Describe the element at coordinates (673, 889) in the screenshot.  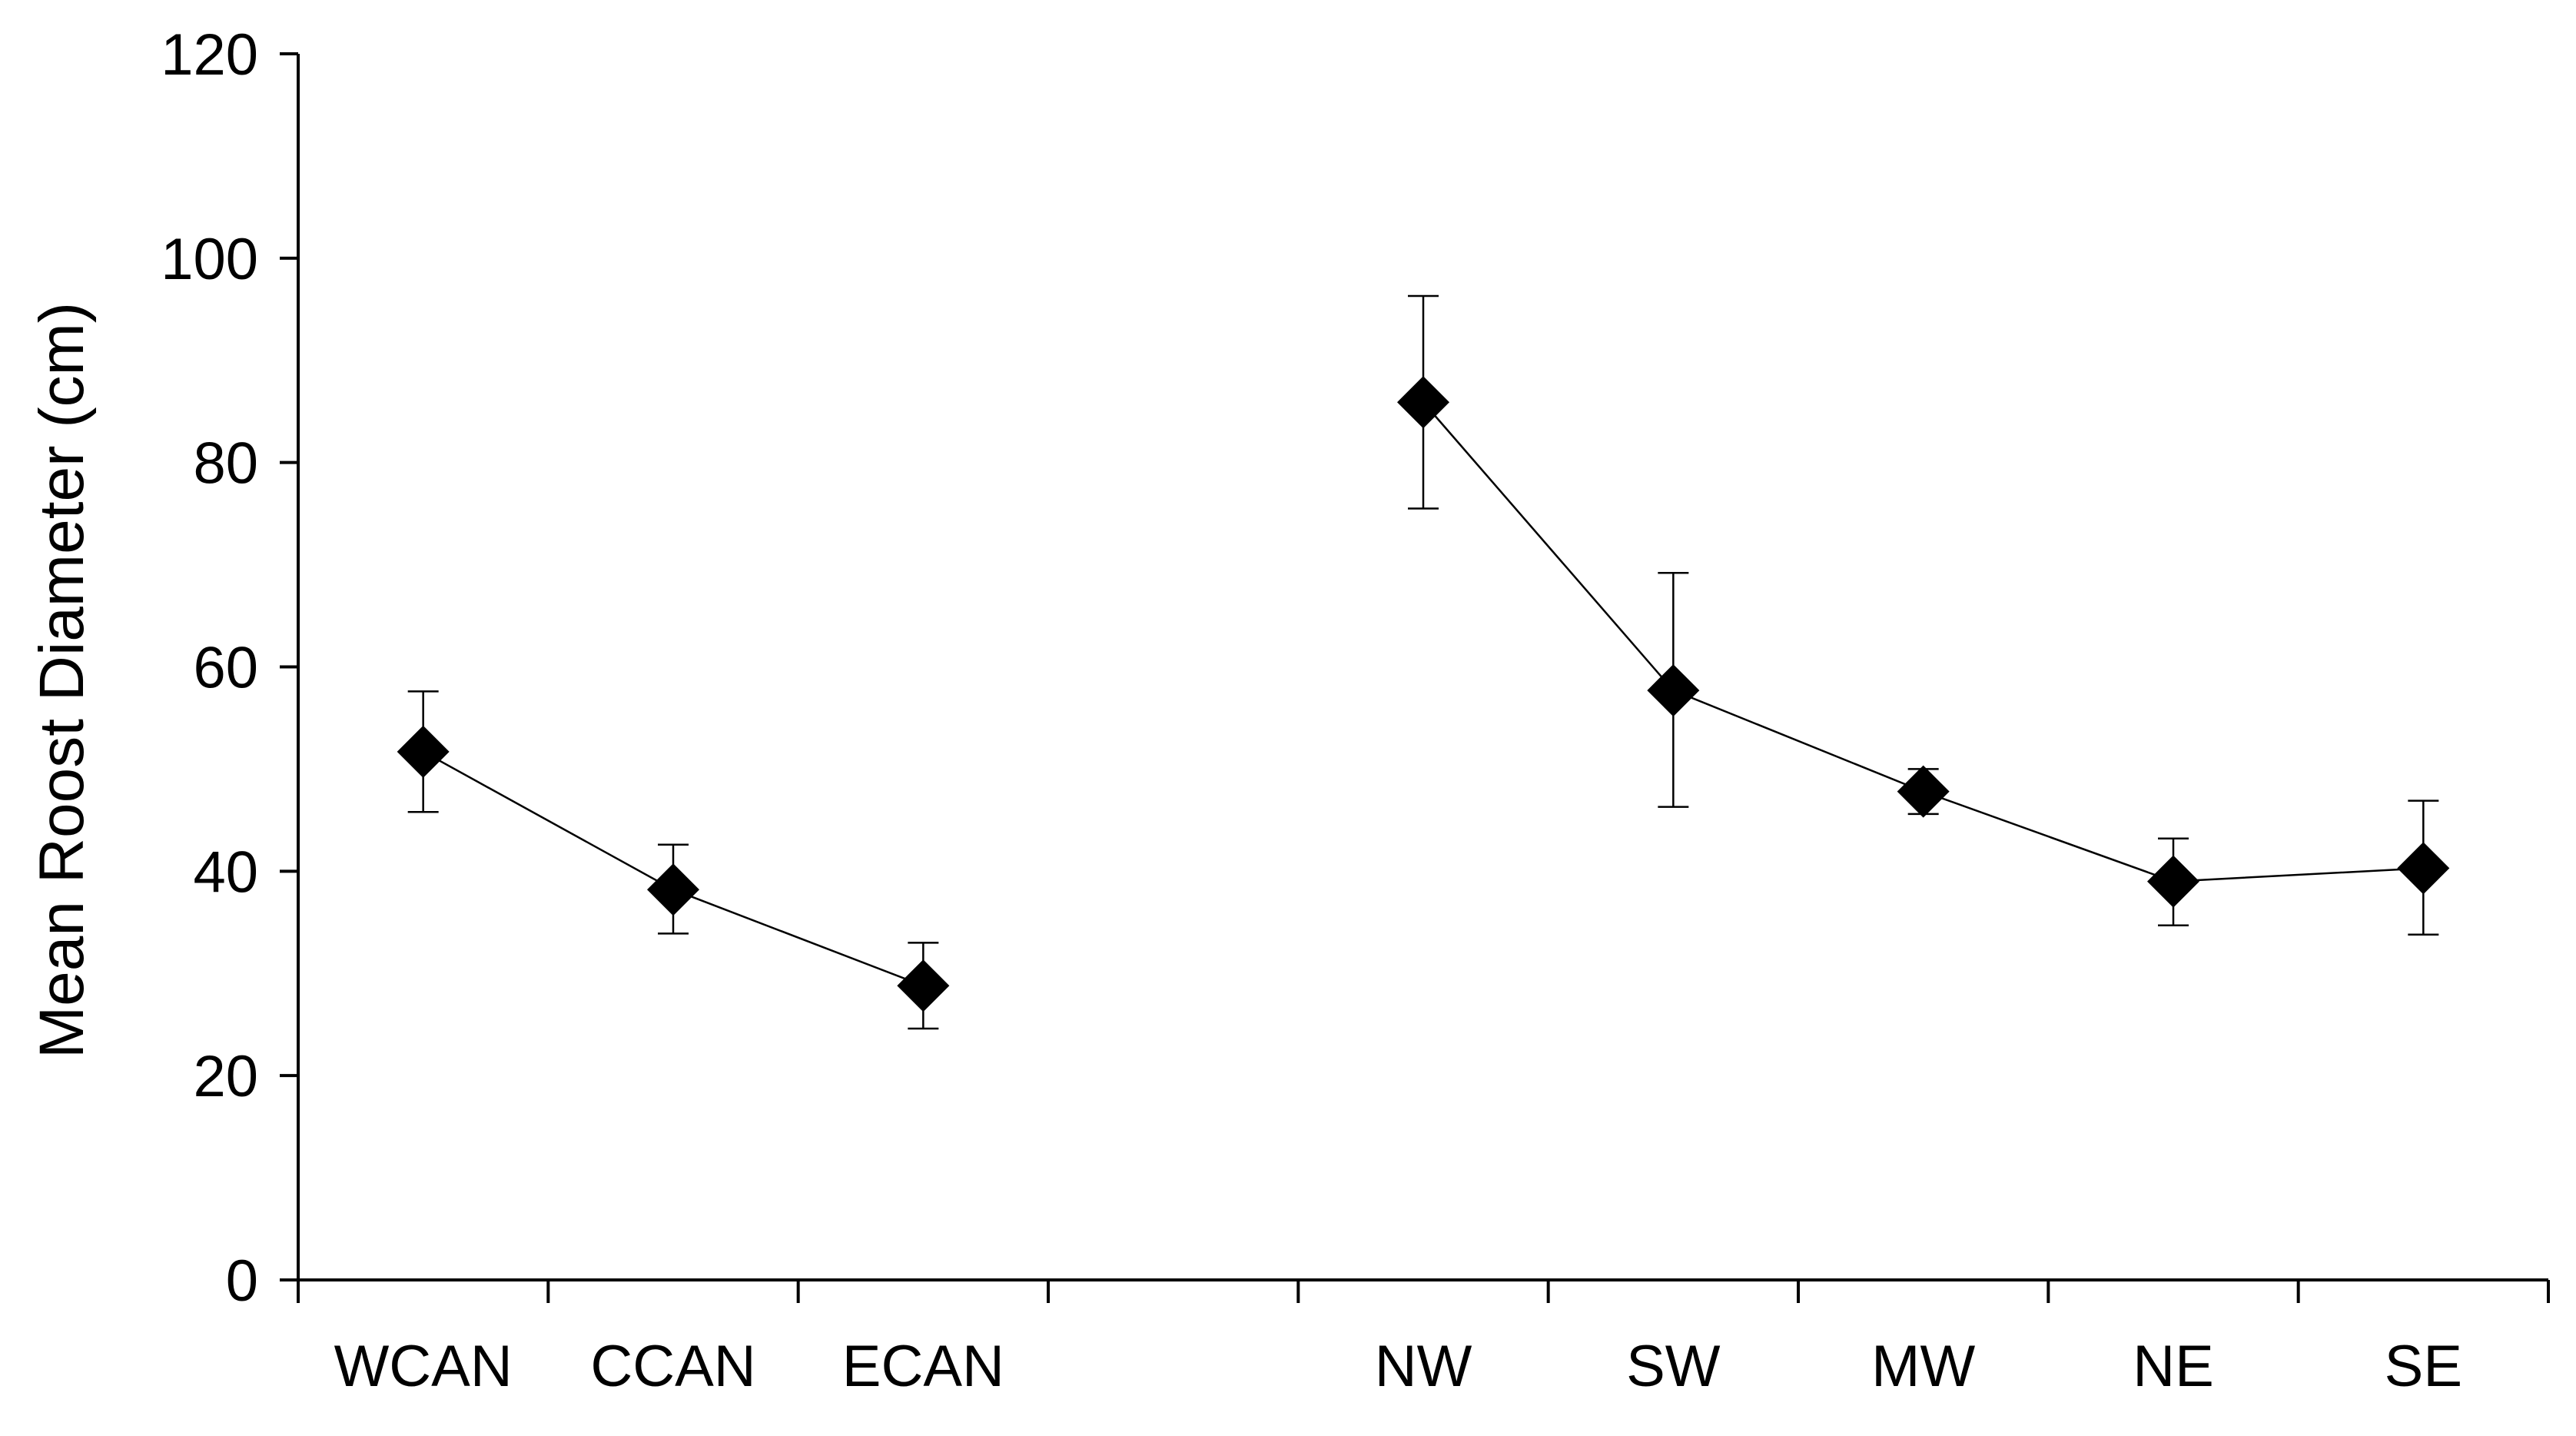
I see `data-point-ccan` at that location.